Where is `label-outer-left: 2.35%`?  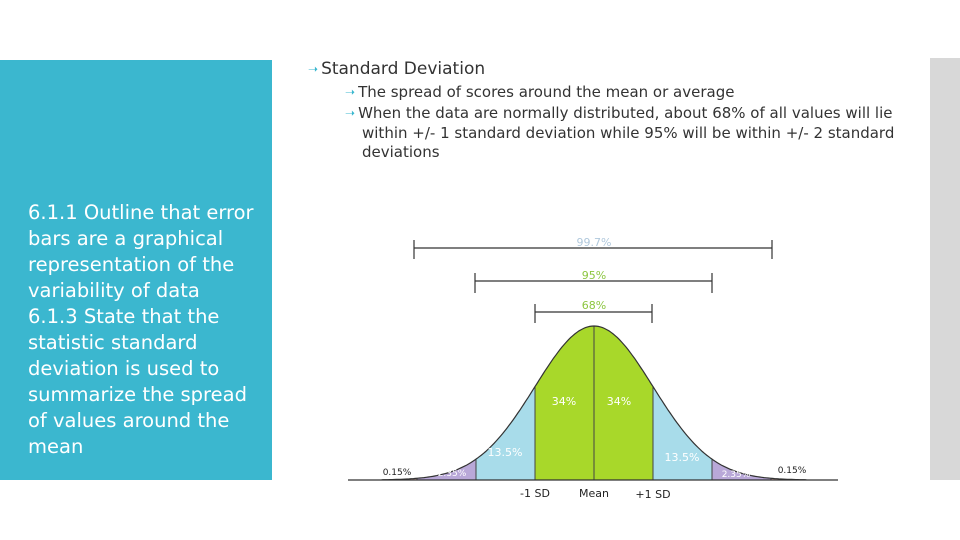
label-outer-left: 2.35% is located at coordinates (452, 474).